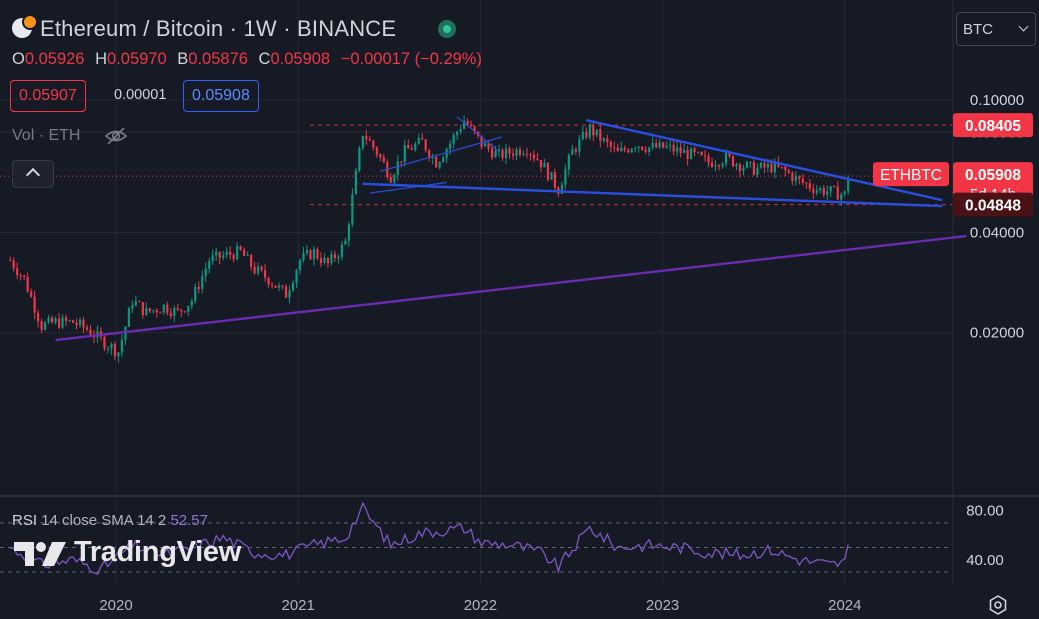 The image size is (1039, 619). Describe the element at coordinates (189, 520) in the screenshot. I see `rsi-value: 52.57` at that location.